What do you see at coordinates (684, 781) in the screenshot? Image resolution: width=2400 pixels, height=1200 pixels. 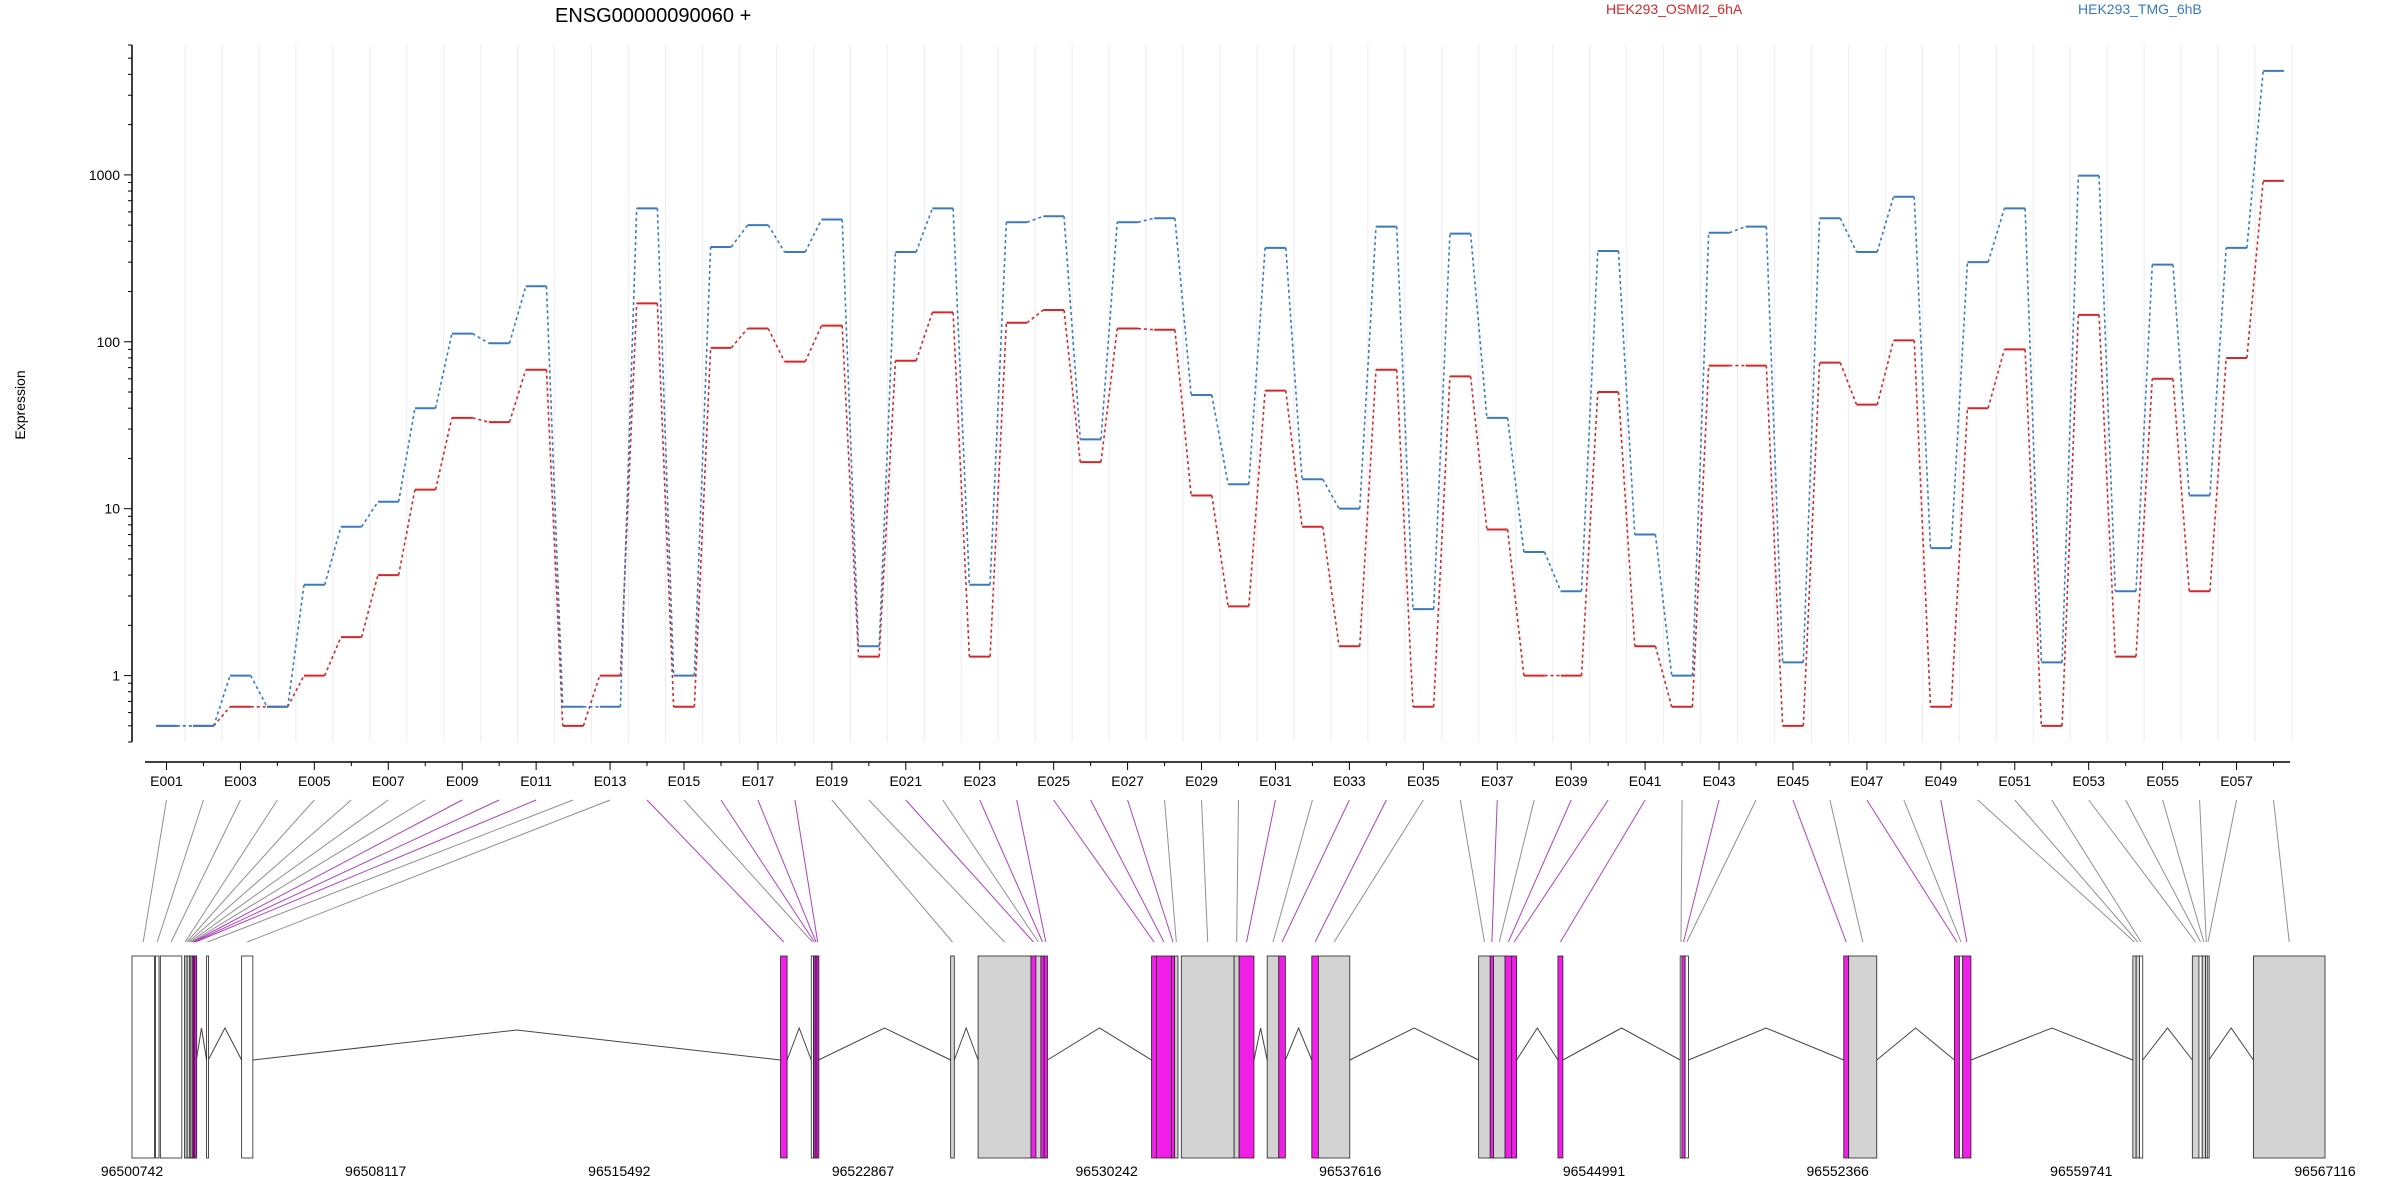 I see `x-tick-label: E015` at bounding box center [684, 781].